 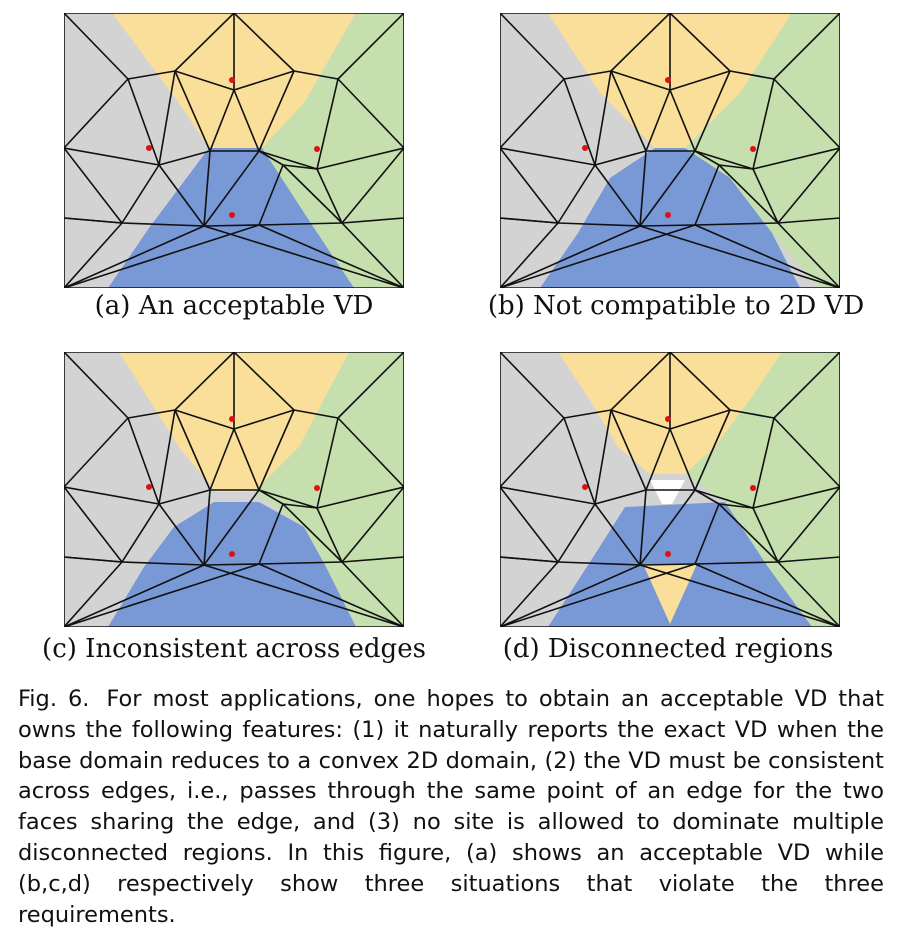 I want to click on panel-b, so click(x=670, y=150).